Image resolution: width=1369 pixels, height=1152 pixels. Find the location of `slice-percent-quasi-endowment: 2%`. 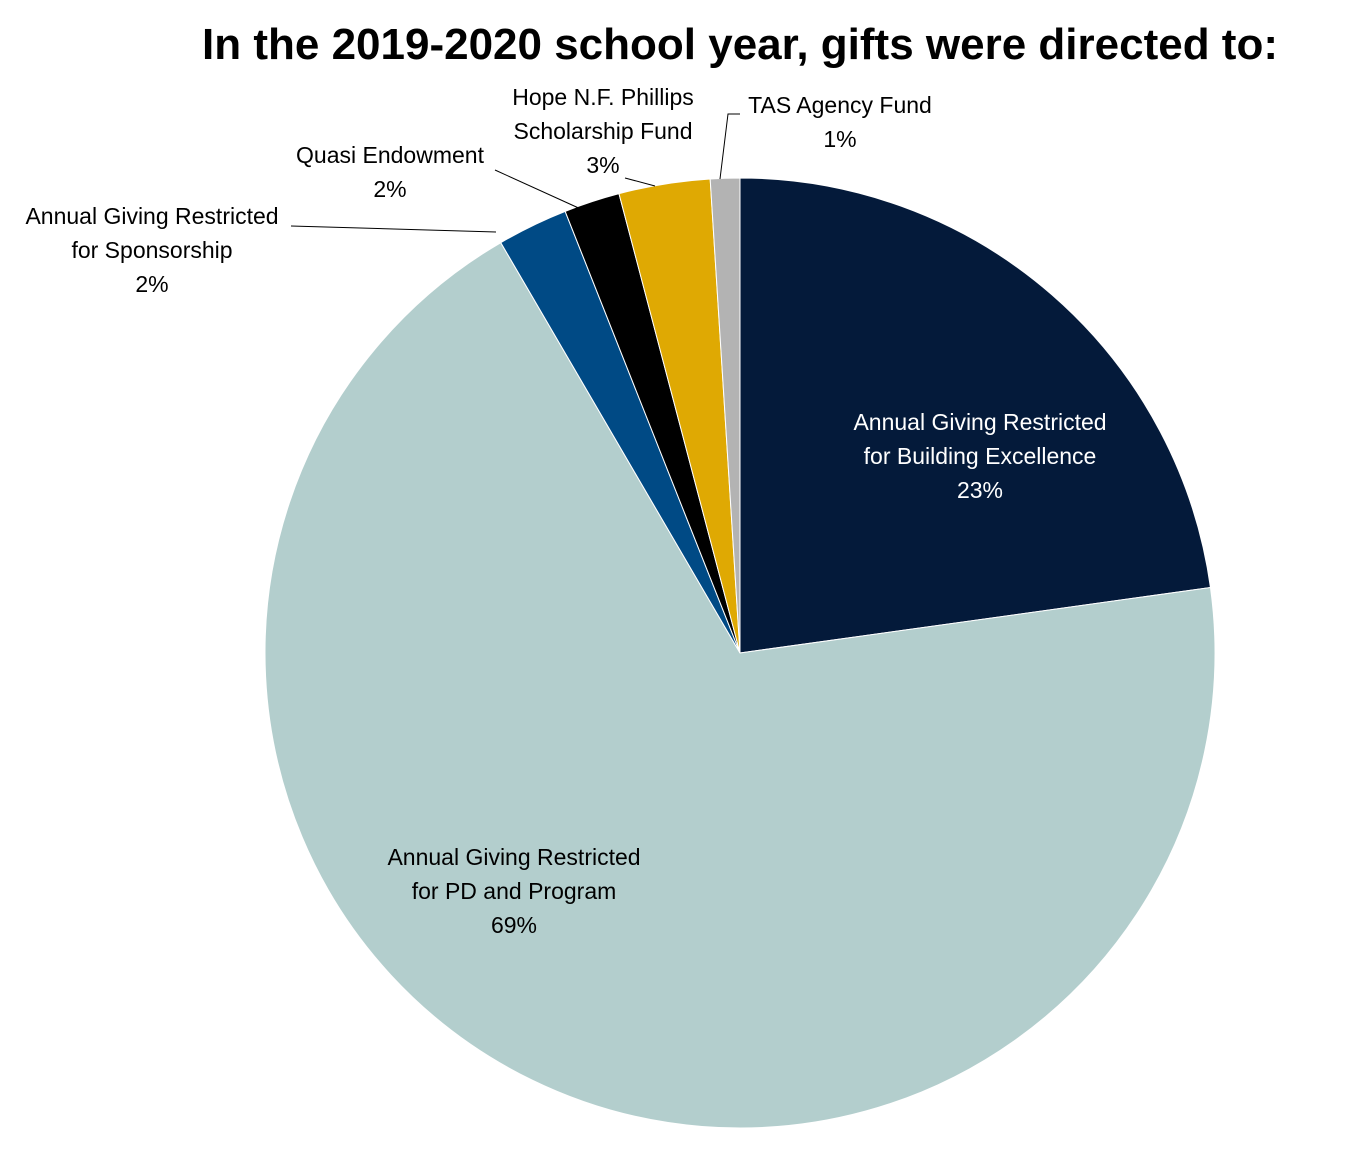

slice-percent-quasi-endowment: 2% is located at coordinates (389, 189).